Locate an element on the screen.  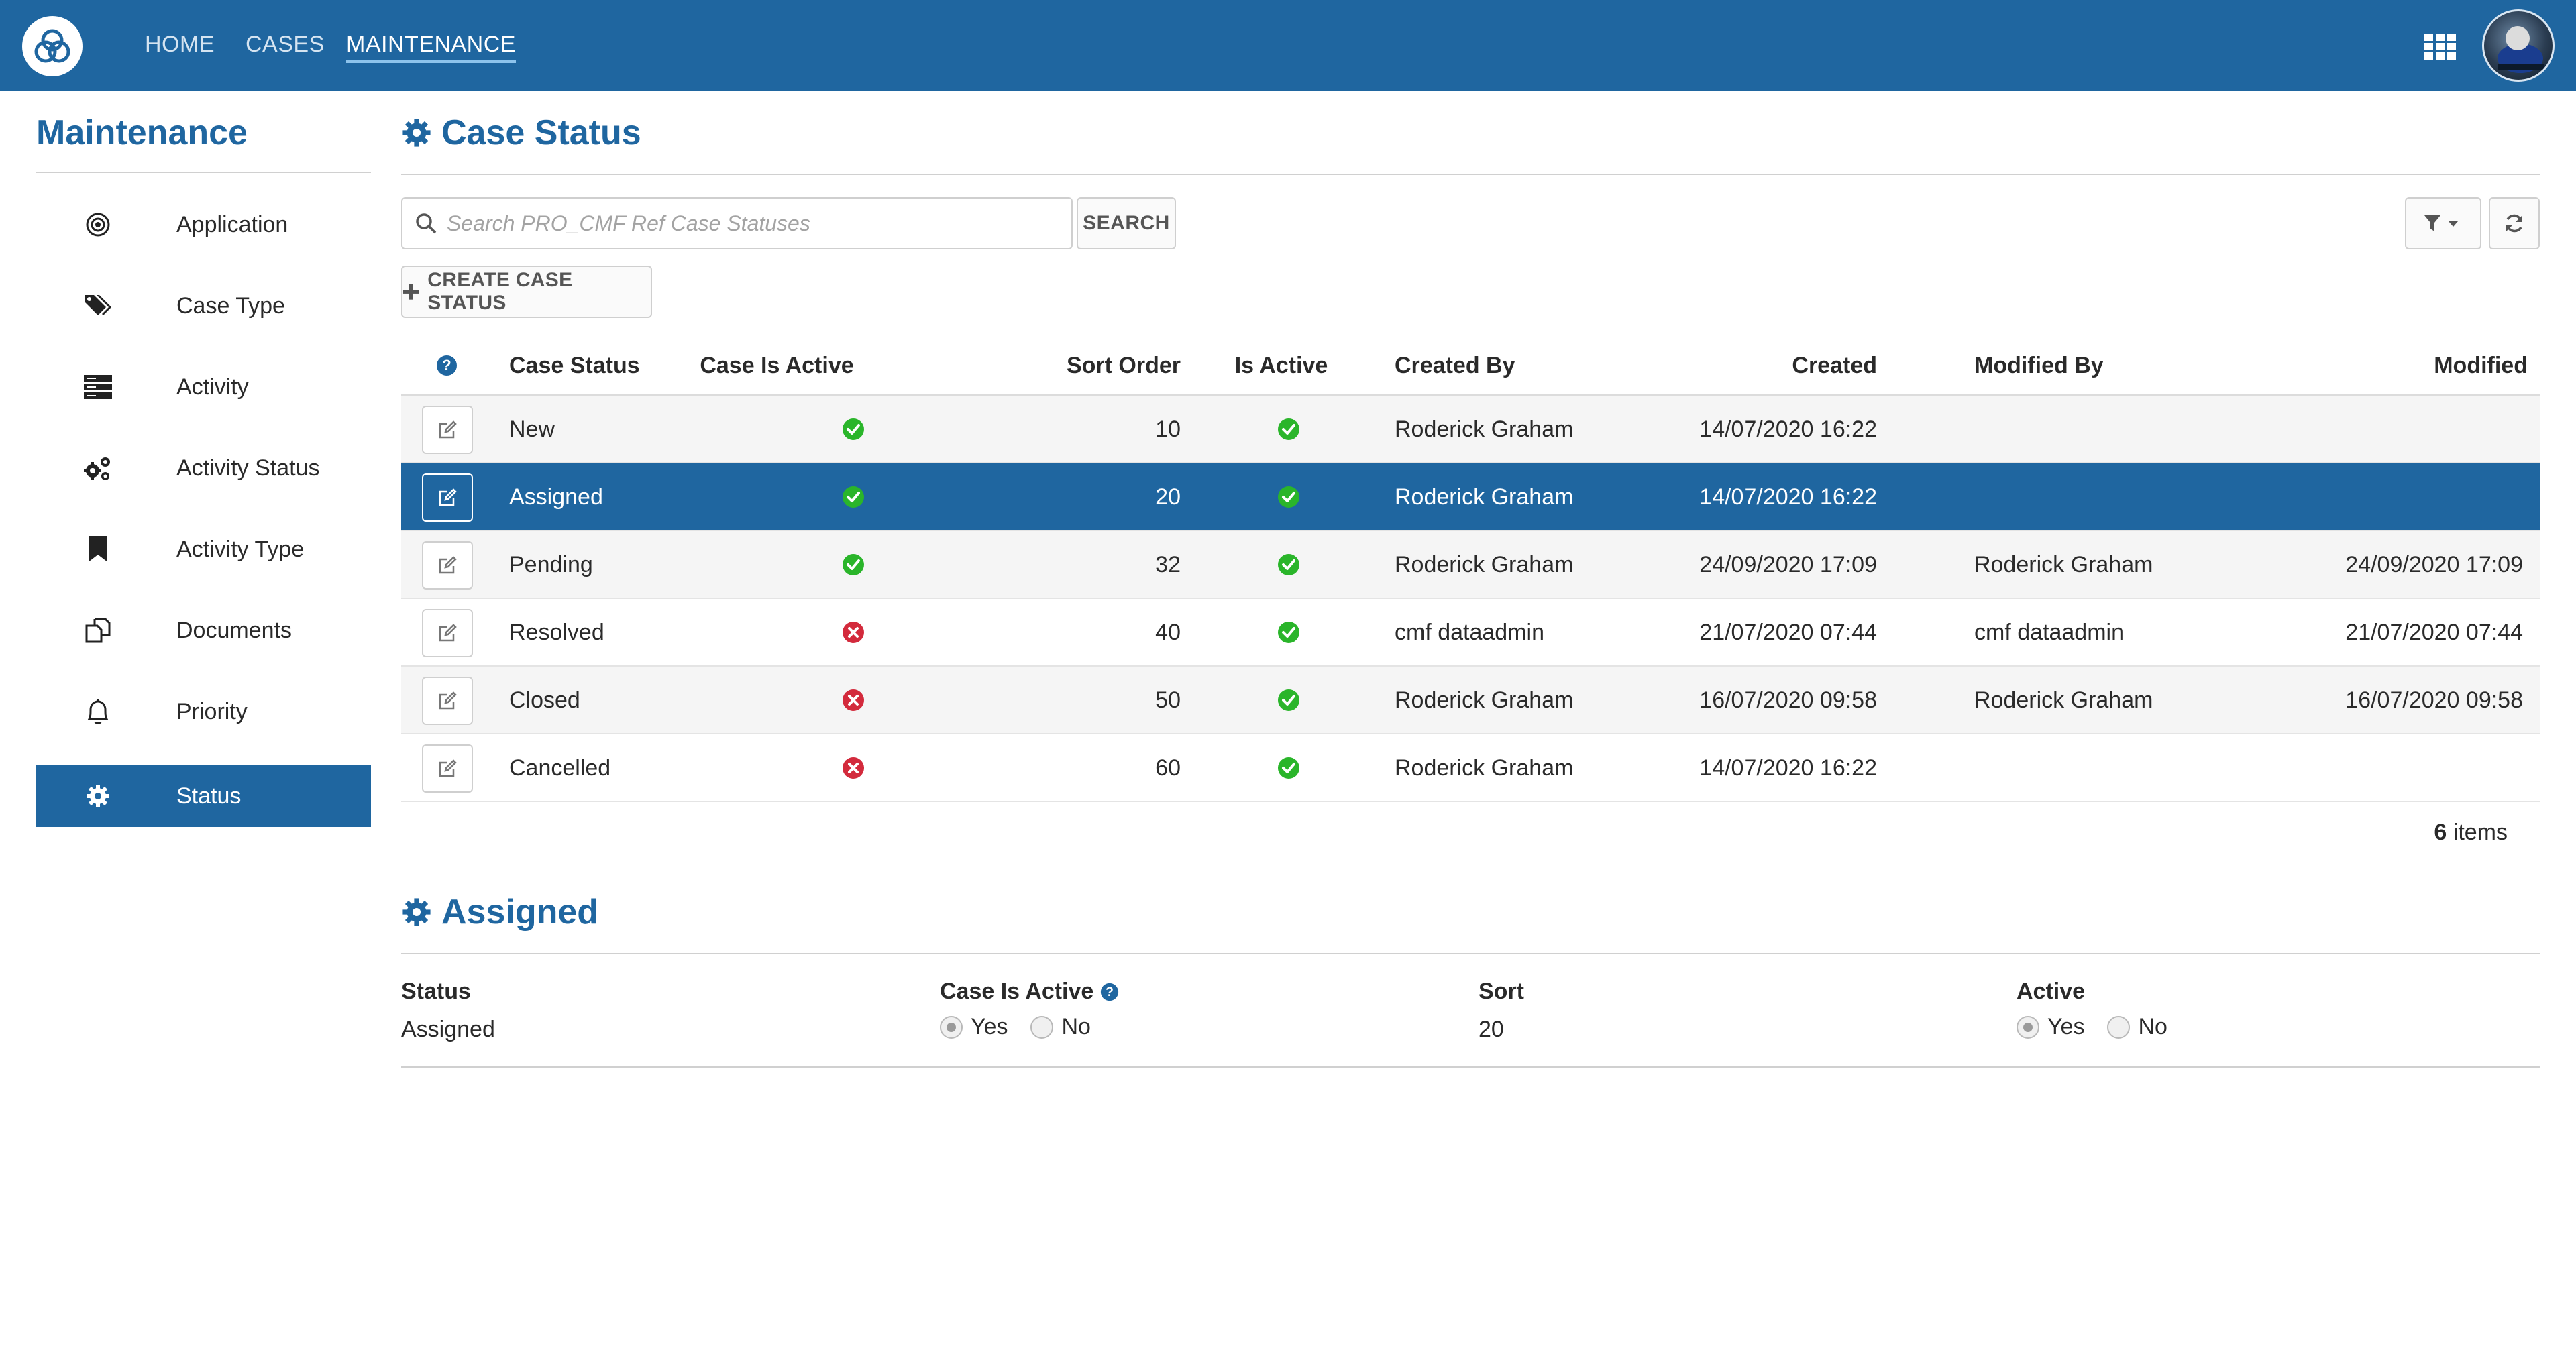
nav-maintenance: MAINTENANCE is located at coordinates (431, 46).